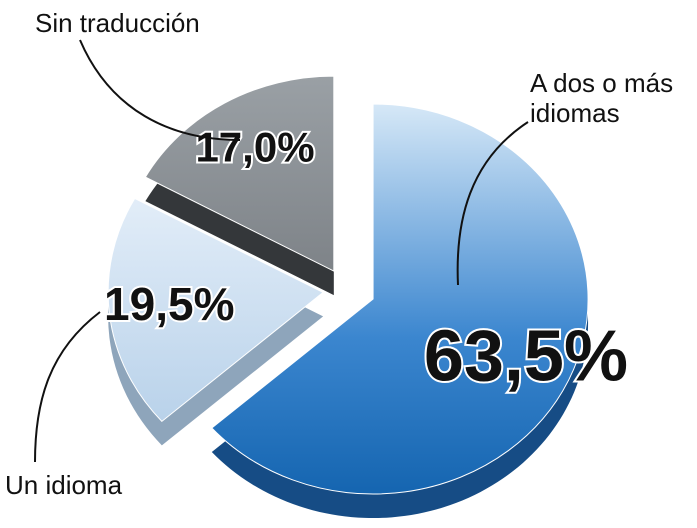  Describe the element at coordinates (169, 304) in the screenshot. I see `value-label: 19,5%` at that location.